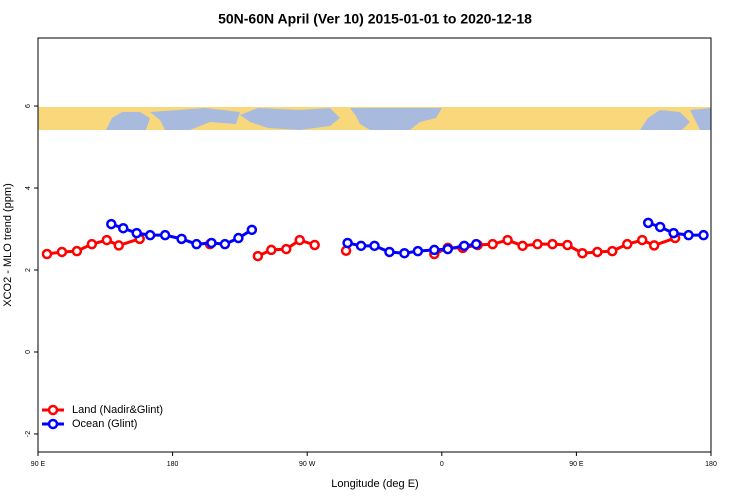 Image resolution: width=750 pixels, height=500 pixels. I want to click on legend-label: Ocean (Glint), so click(104, 424).